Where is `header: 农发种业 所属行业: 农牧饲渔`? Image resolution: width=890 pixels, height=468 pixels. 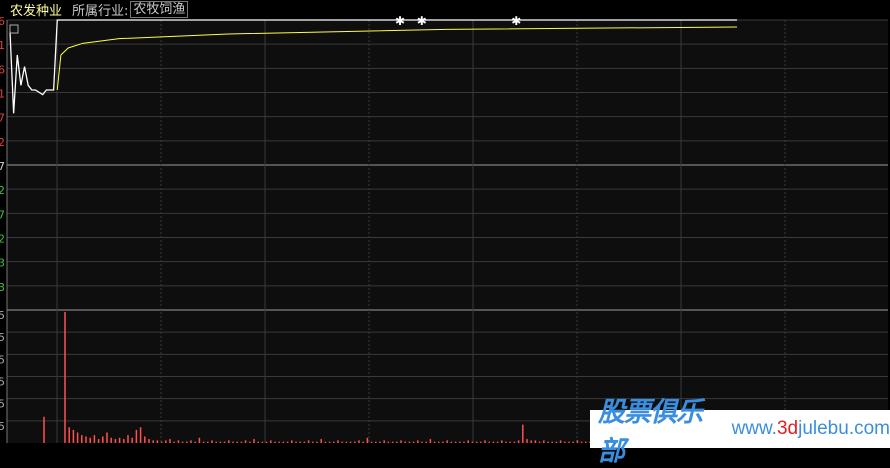
header: 农发种业 所属行业: 农牧饲渔 is located at coordinates (94, 9).